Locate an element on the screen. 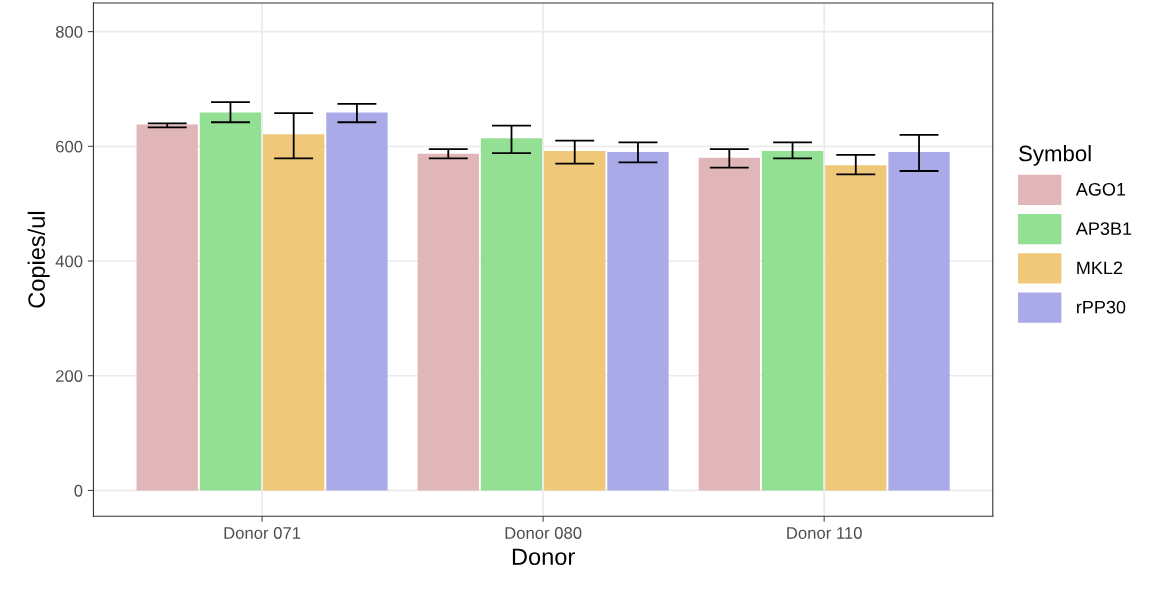 This screenshot has height=590, width=1168. legend-title: Symbol is located at coordinates (1055, 155).